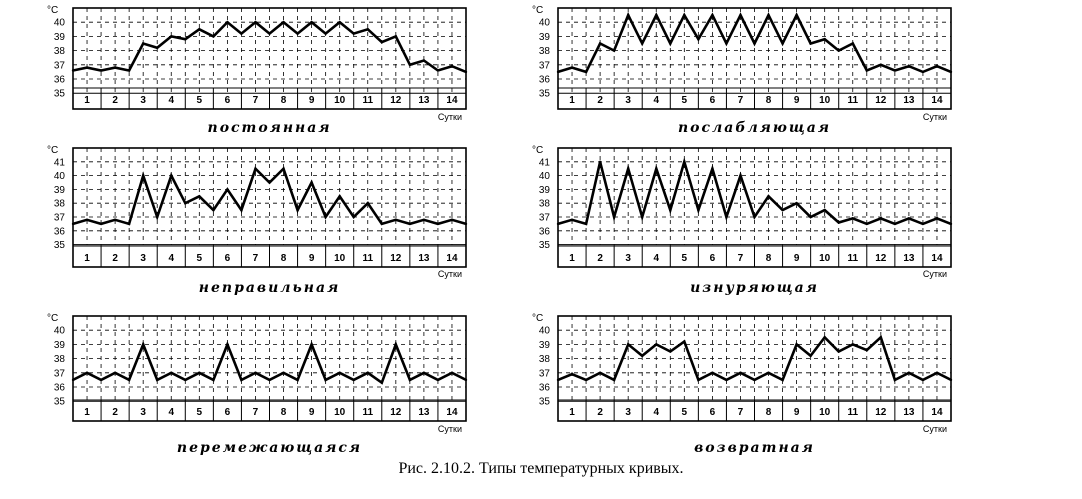 This screenshot has height=499, width=1082. I want to click on chart-title: перемежающаяся, so click(269, 448).